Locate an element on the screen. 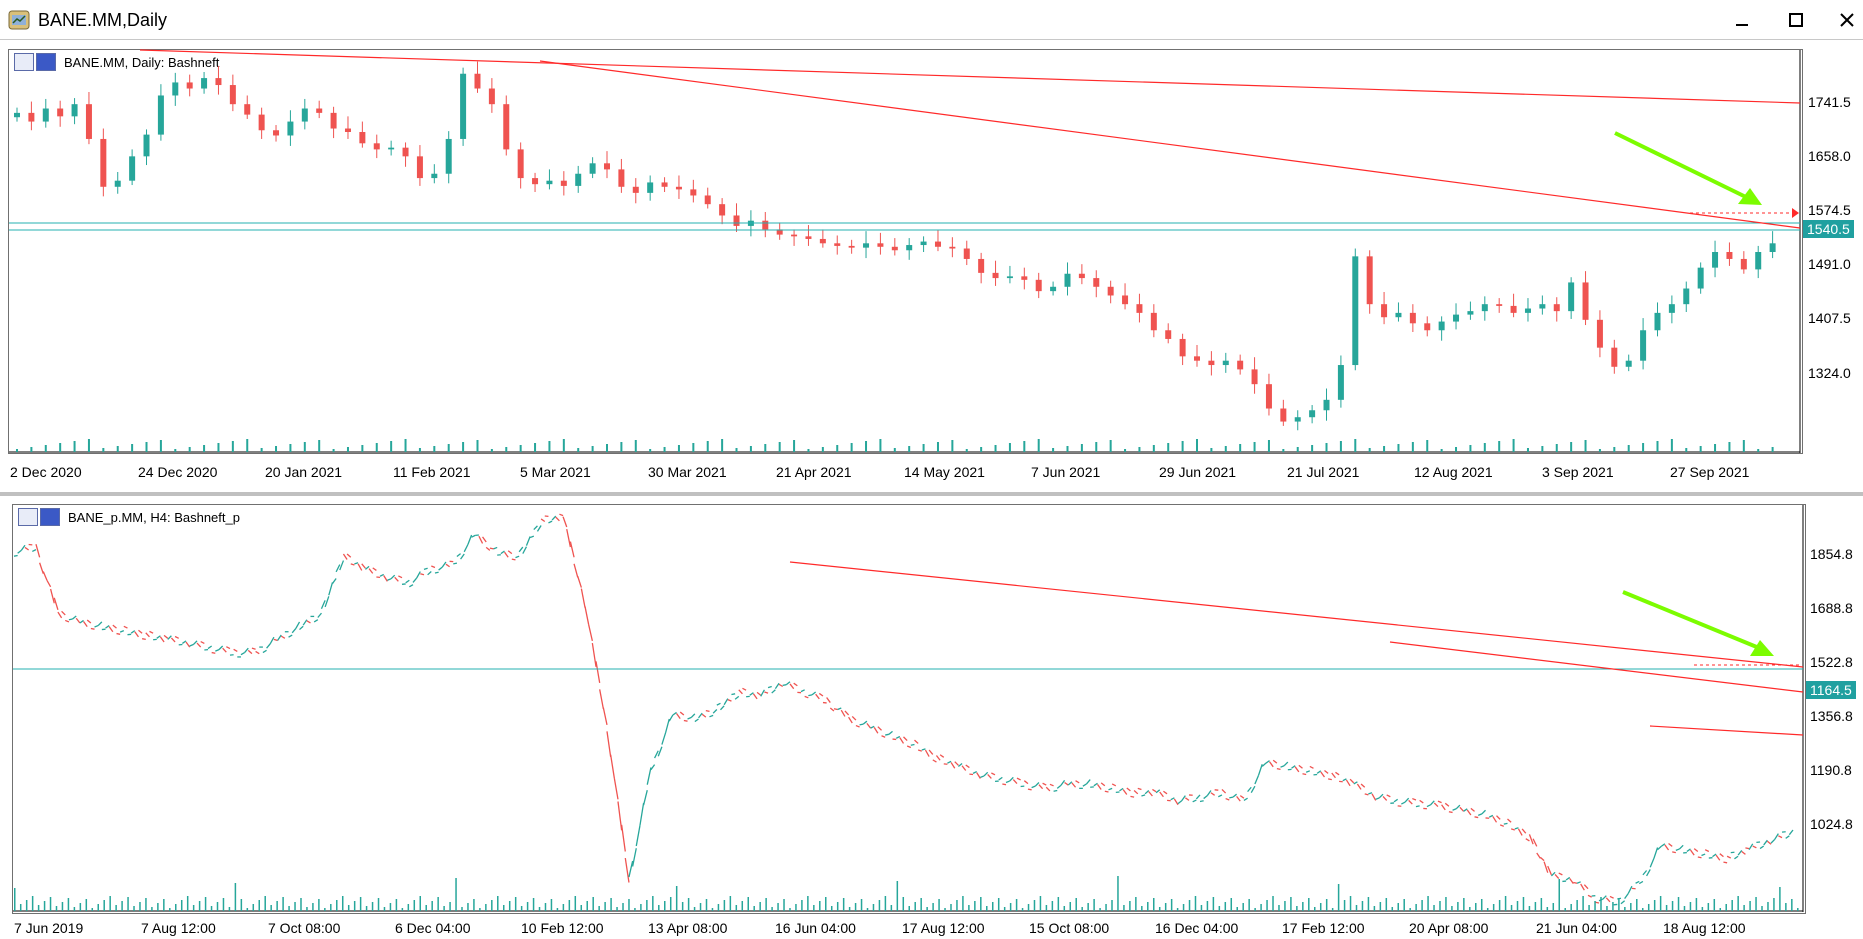 Image resolution: width=1863 pixels, height=939 pixels. maximize-button is located at coordinates (1796, 20).